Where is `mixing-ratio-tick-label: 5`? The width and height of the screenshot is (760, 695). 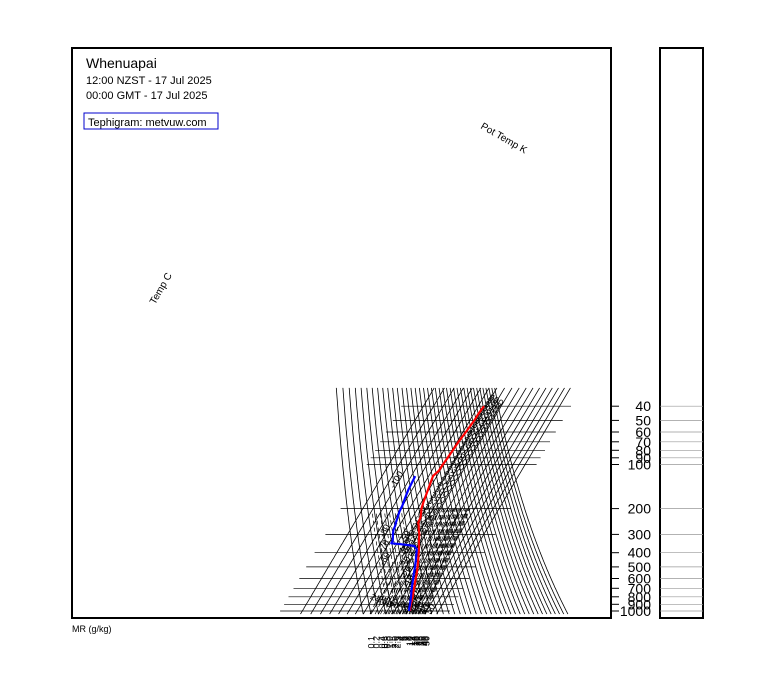 mixing-ratio-tick-label: 5 is located at coordinates (404, 638).